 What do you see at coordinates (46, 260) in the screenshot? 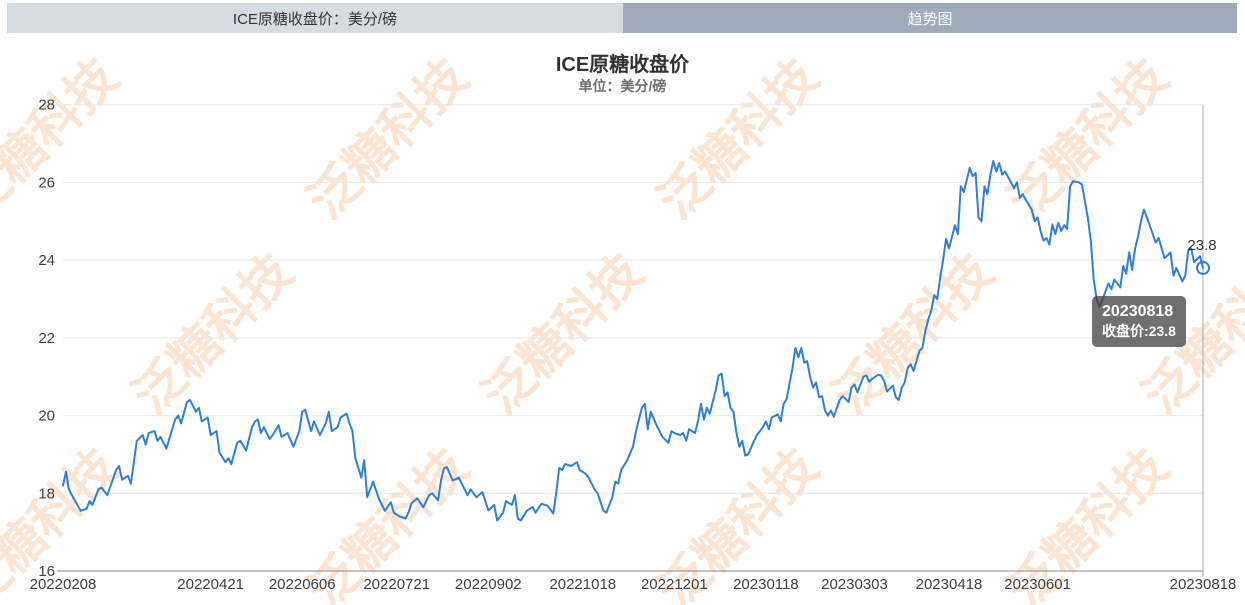
I see `y-axis-label: 24` at bounding box center [46, 260].